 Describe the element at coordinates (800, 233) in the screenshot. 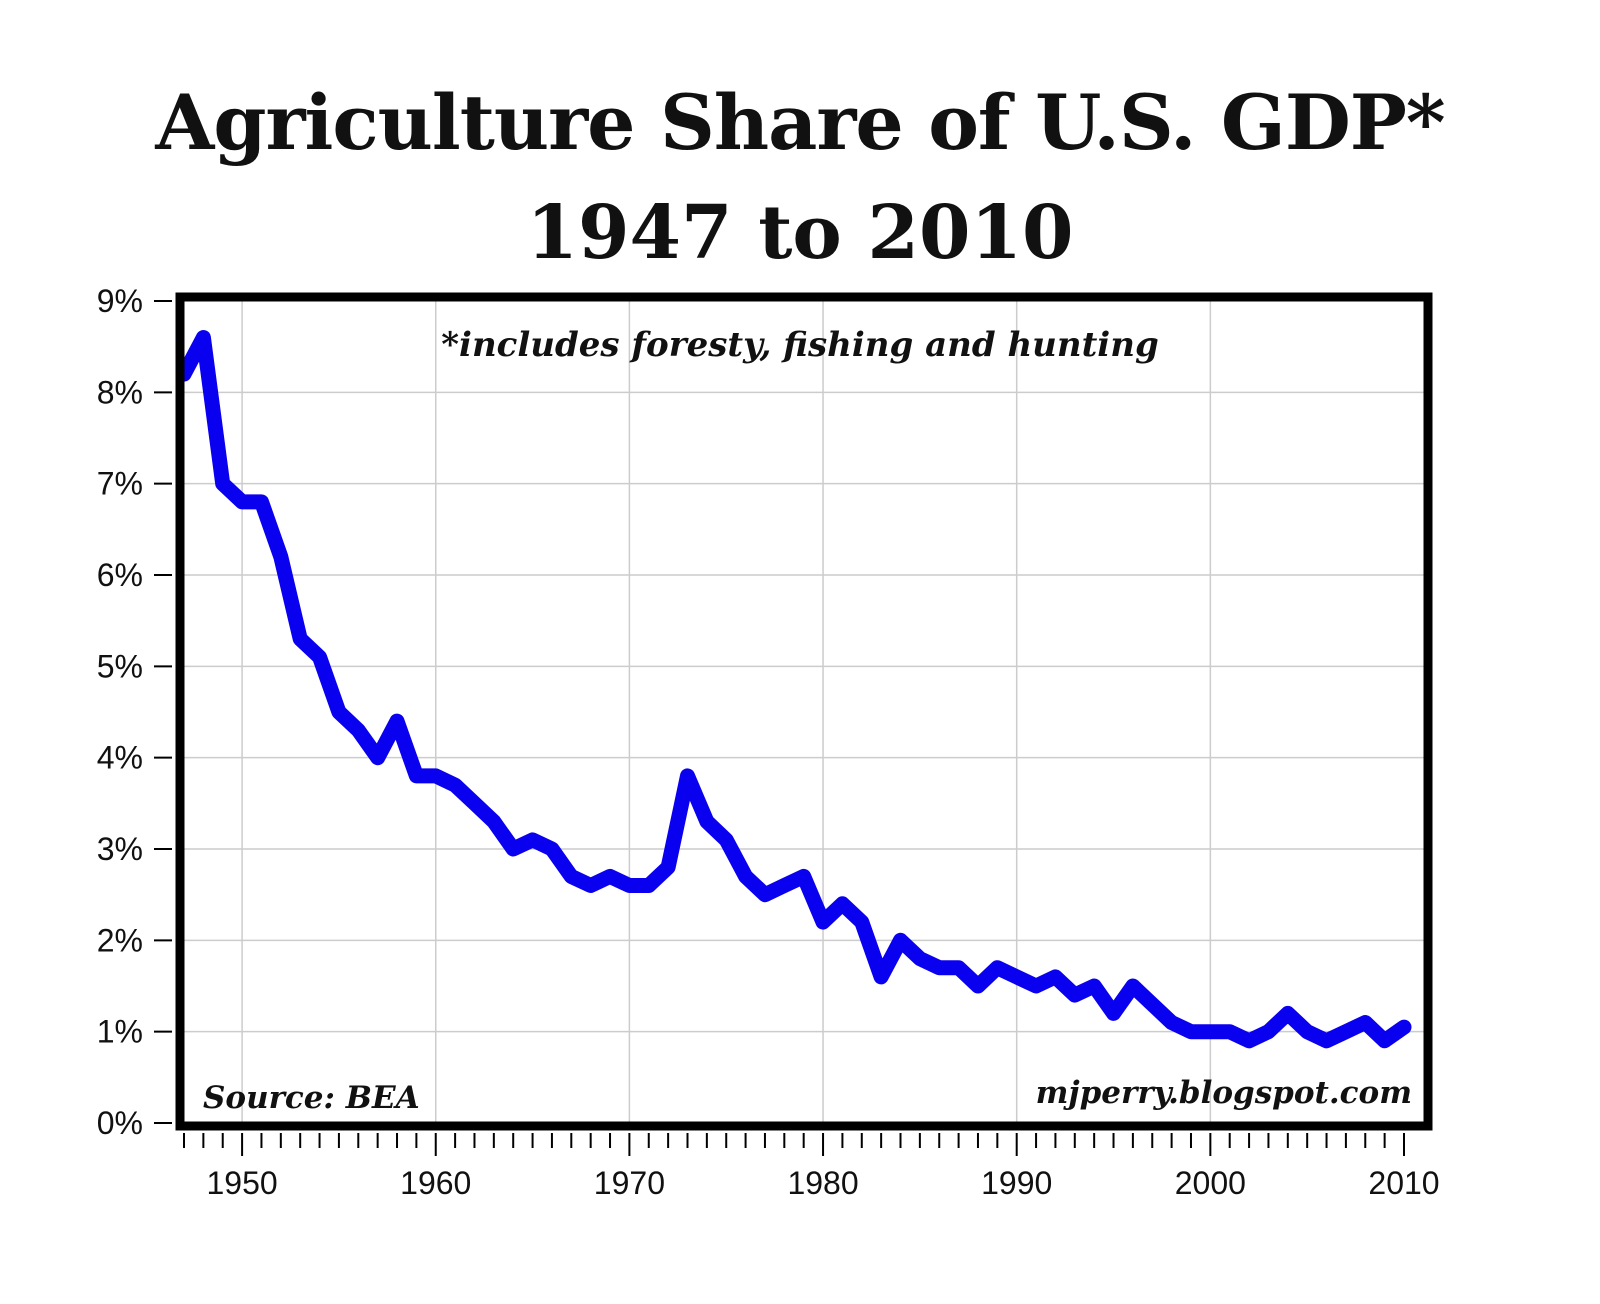

I see `chart-subtitle: 1947 to 2010` at that location.